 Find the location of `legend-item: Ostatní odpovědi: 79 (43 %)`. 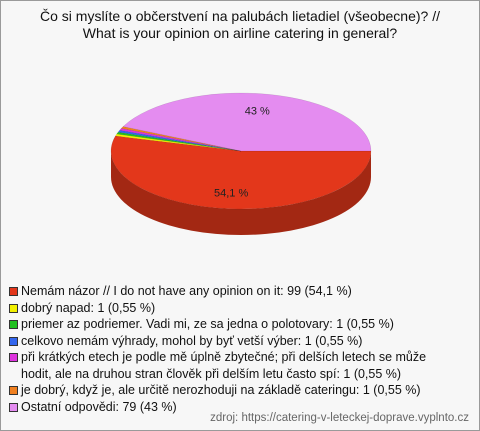

legend-item: Ostatní odpovědi: 79 (43 %) is located at coordinates (229, 407).